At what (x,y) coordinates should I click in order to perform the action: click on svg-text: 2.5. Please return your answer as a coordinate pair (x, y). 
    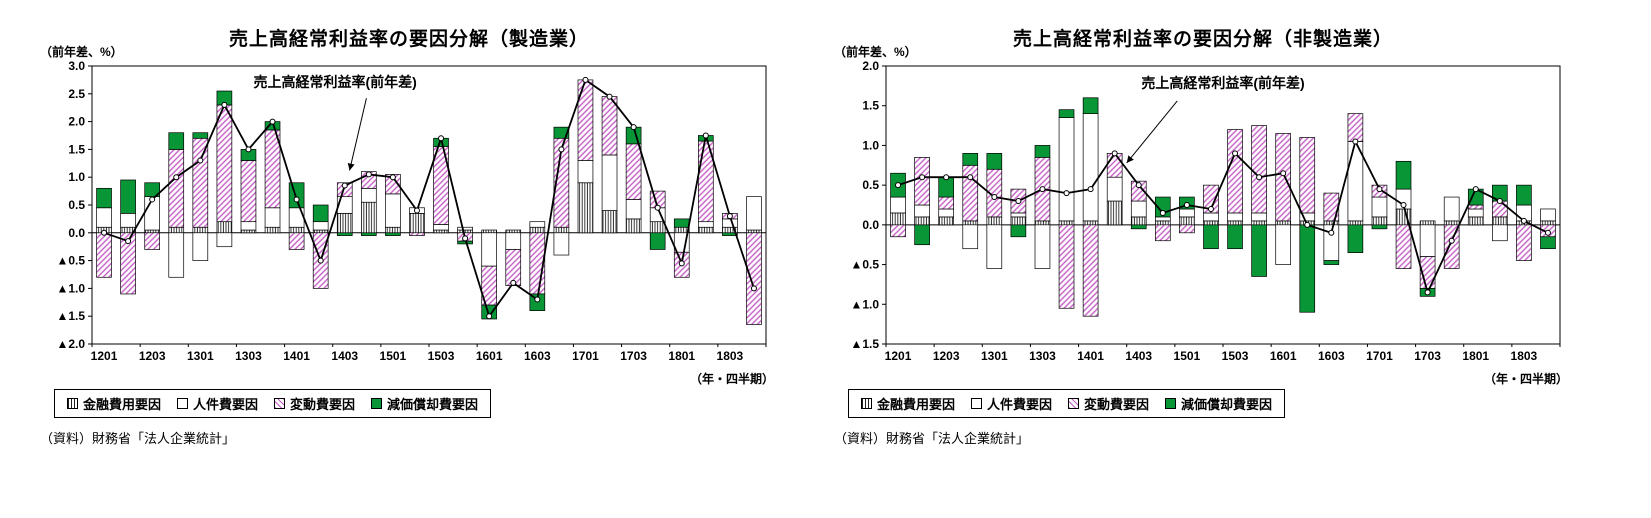
    Looking at the image, I should click on (76, 94).